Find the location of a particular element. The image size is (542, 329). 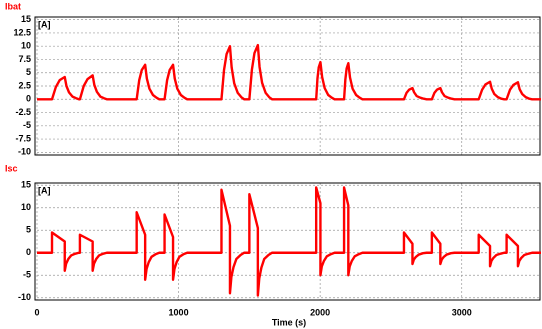

y-tick-label: 7.5 is located at coordinates (24, 59).